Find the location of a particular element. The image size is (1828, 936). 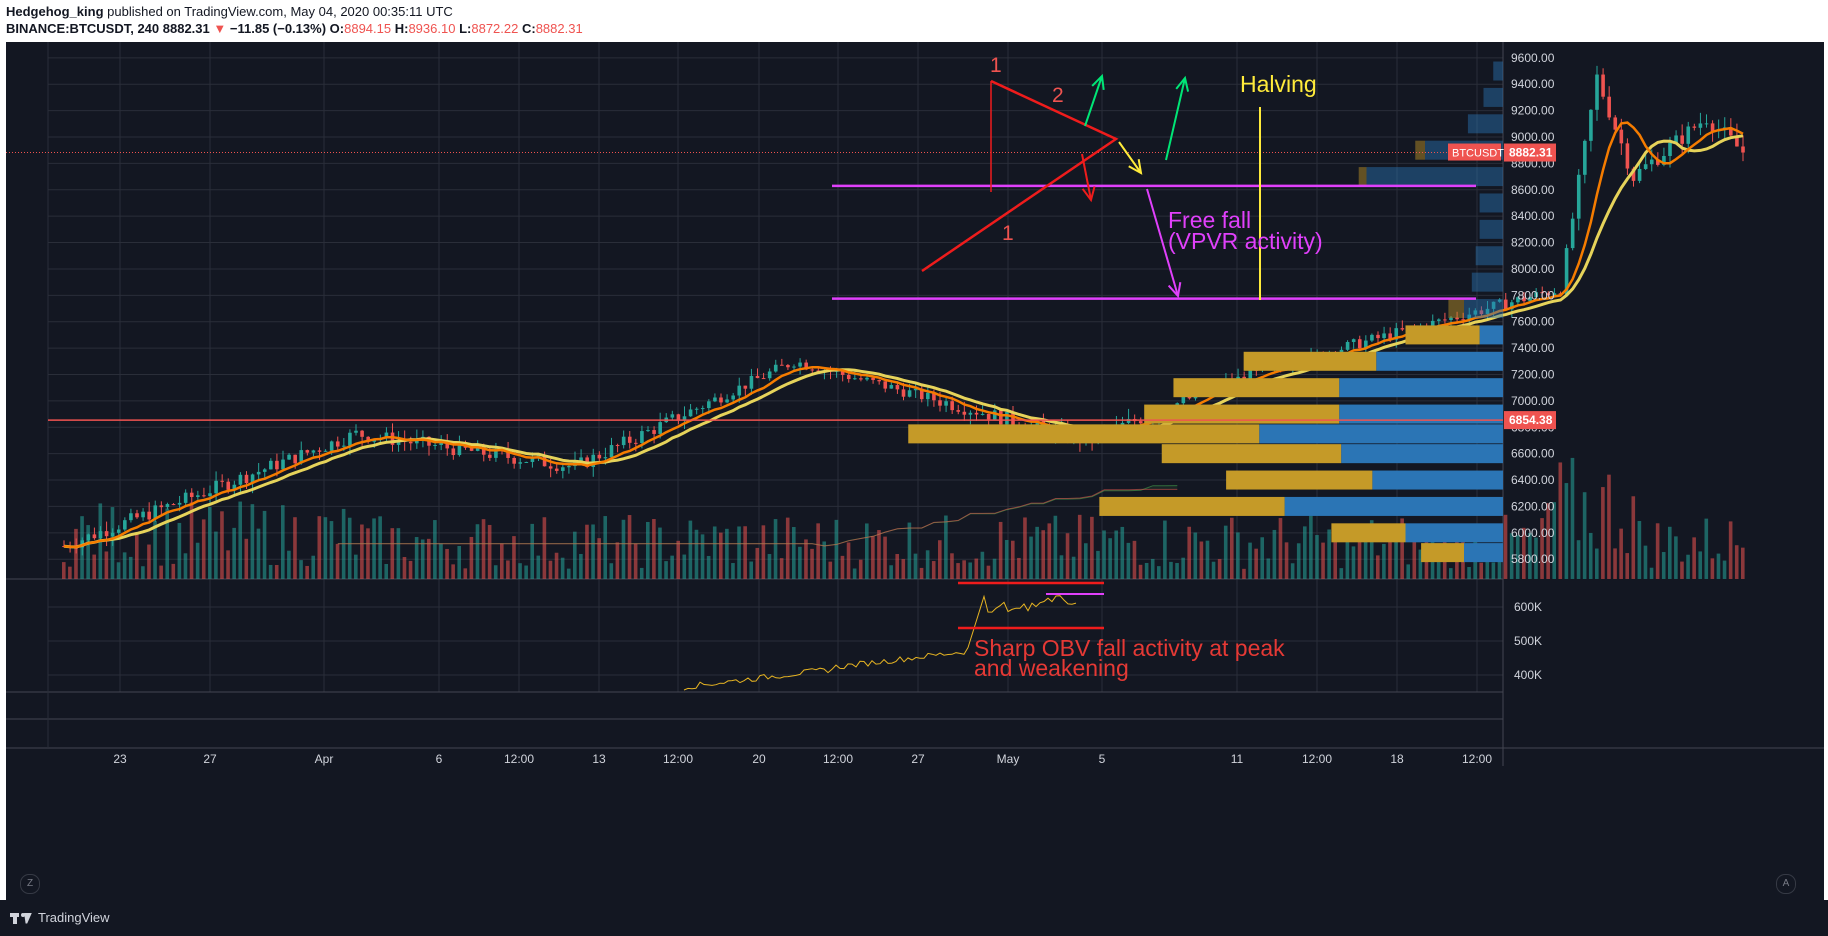

time-tick-label: 12:00 is located at coordinates (678, 759).